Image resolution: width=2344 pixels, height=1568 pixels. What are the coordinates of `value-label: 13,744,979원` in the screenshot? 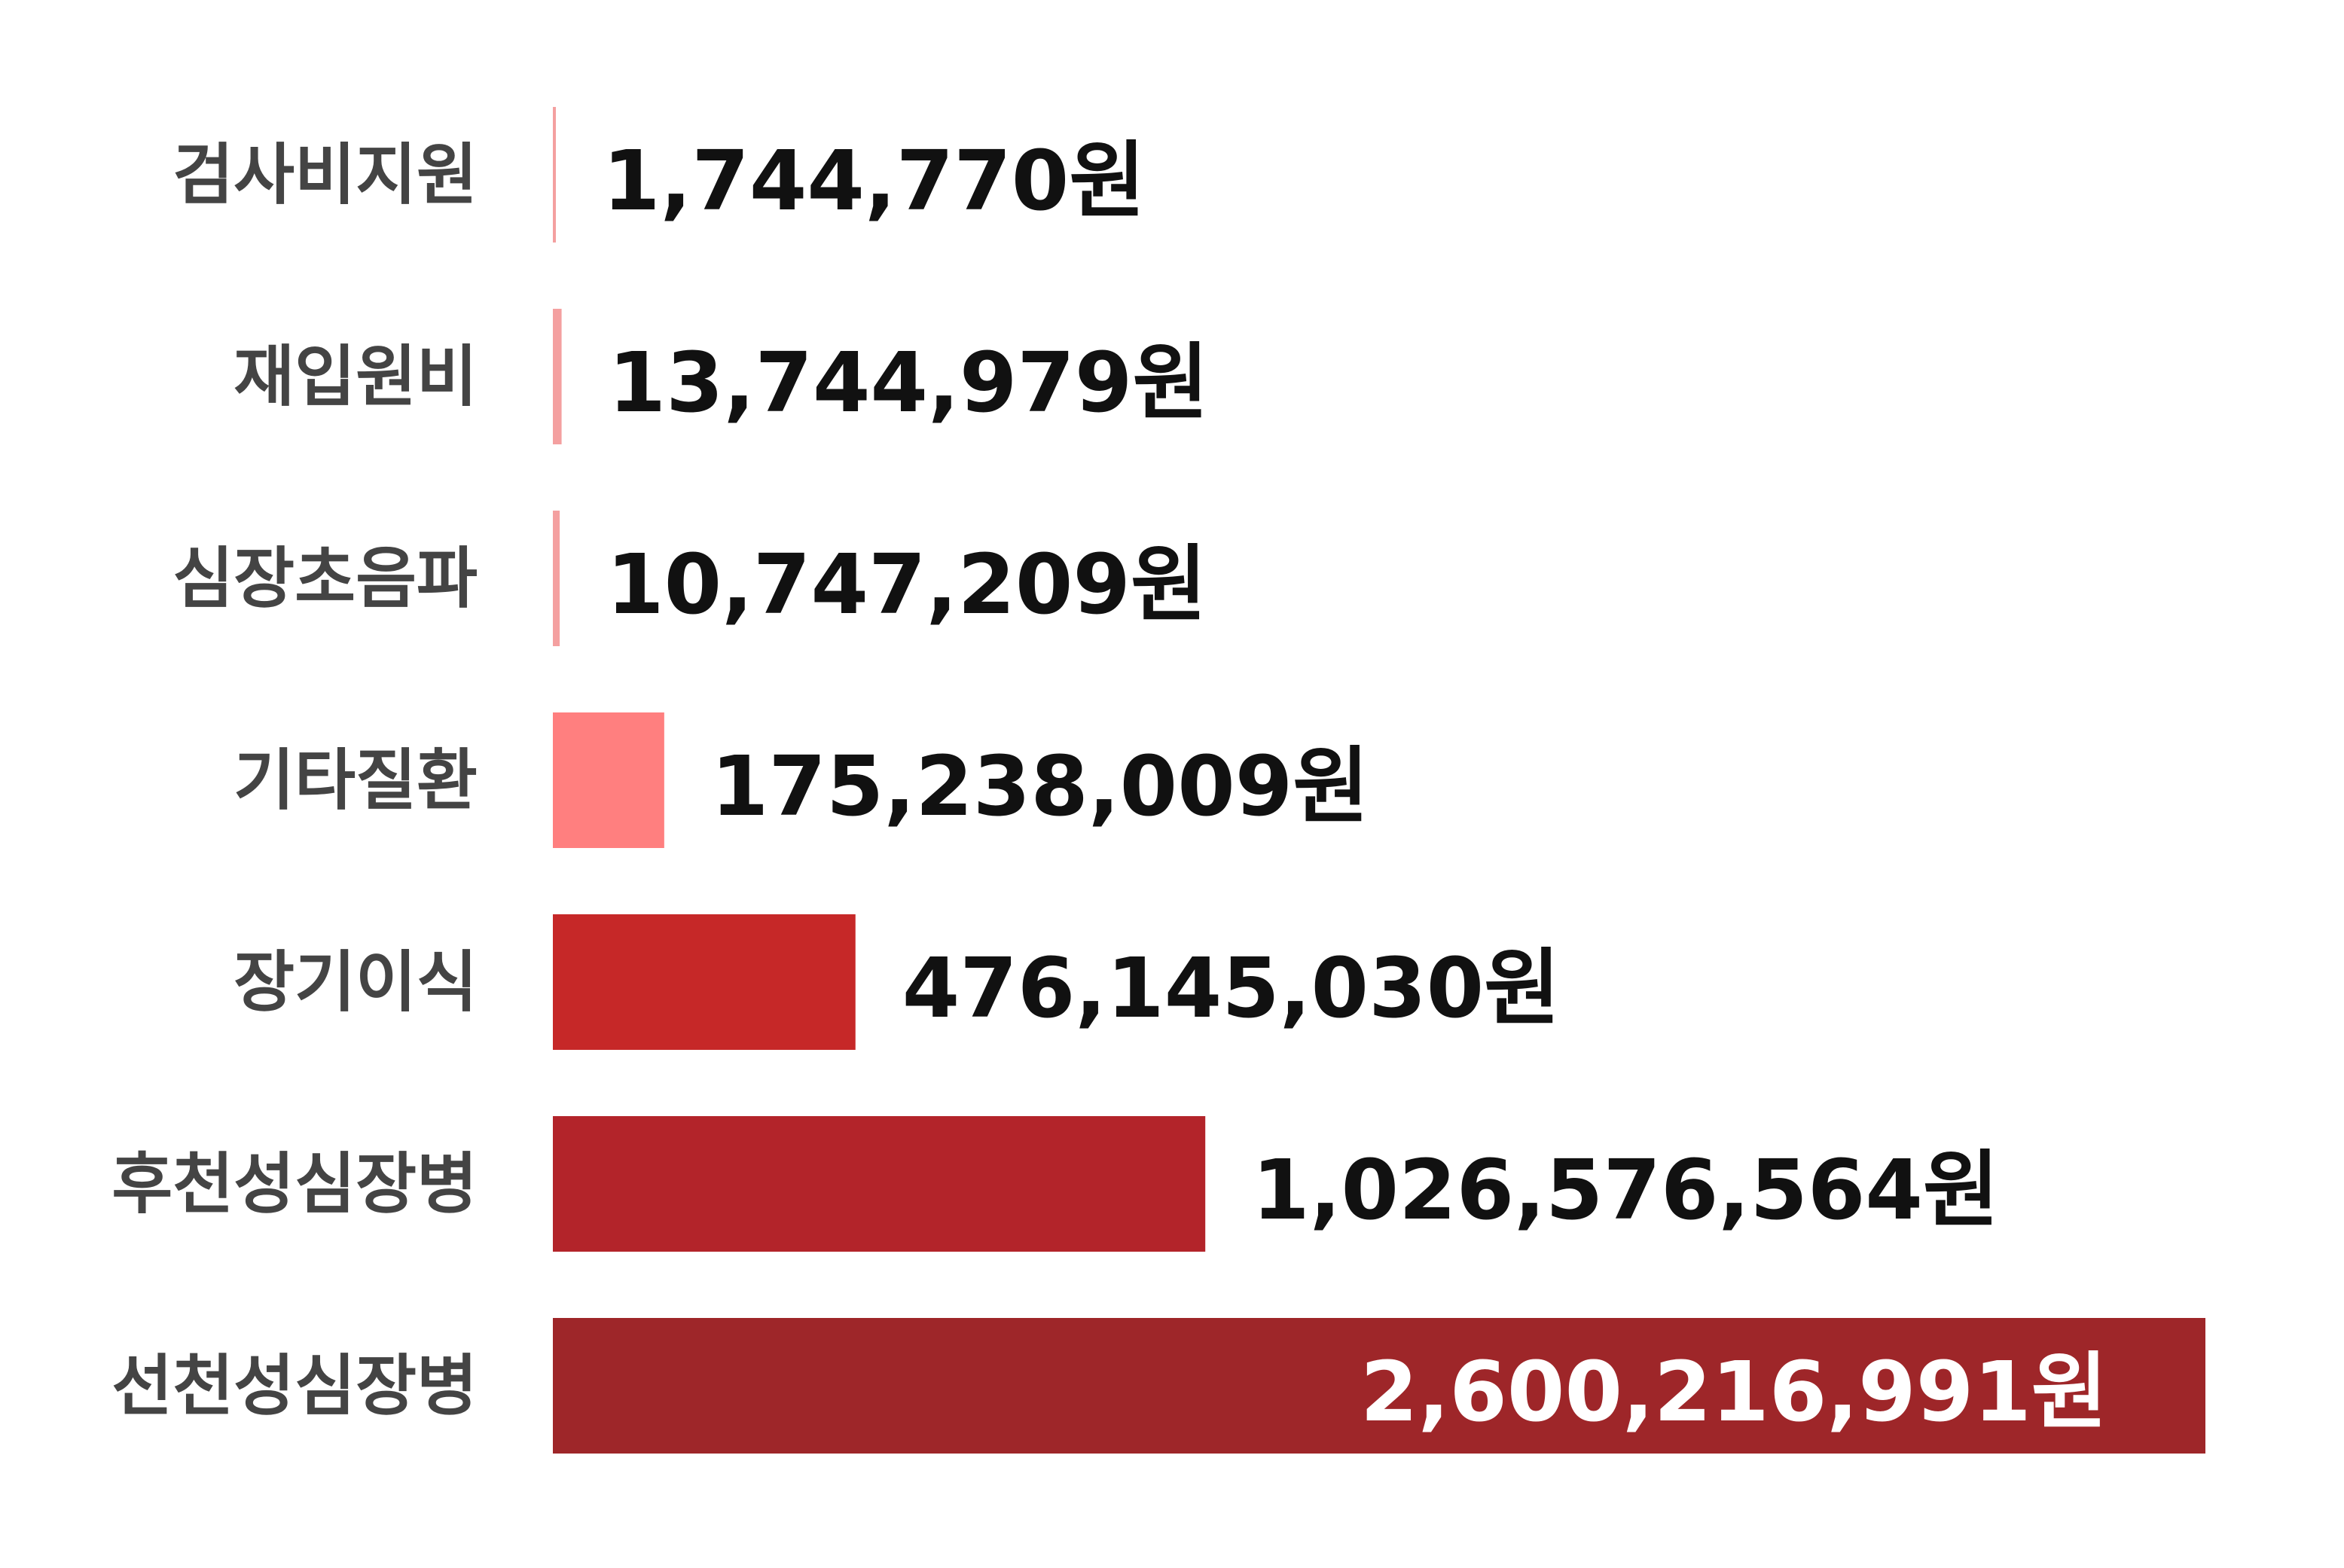 It's located at (909, 382).